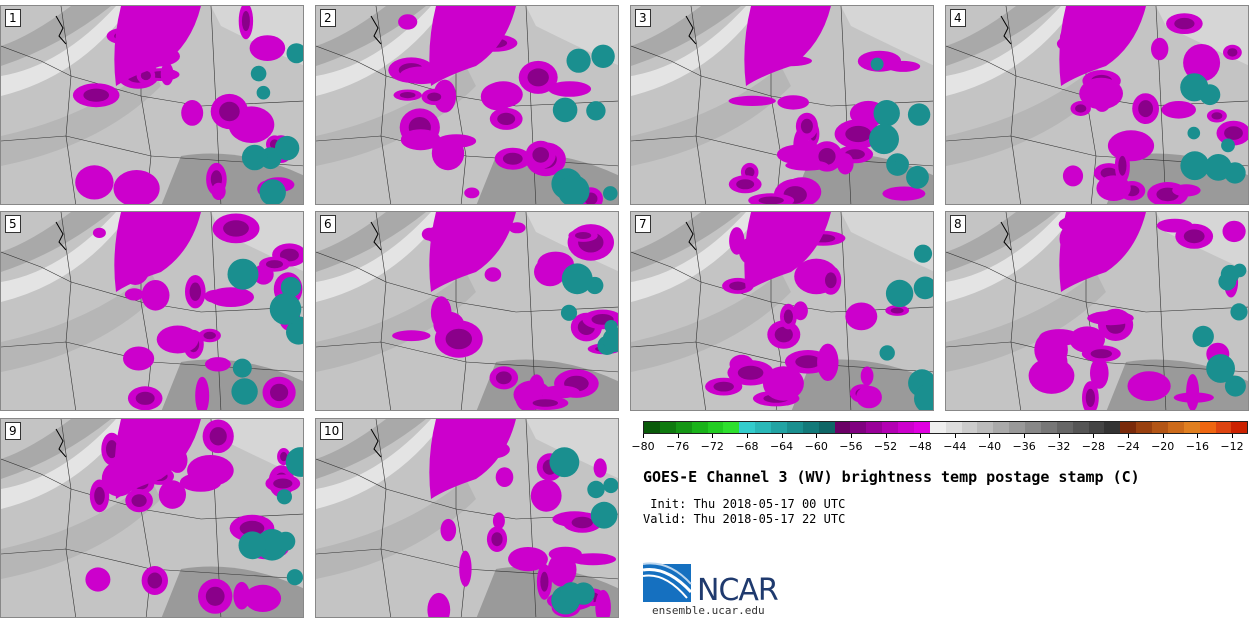 This screenshot has height=619, width=1260. Describe the element at coordinates (738, 590) in the screenshot. I see `logo-text: NCAR` at that location.